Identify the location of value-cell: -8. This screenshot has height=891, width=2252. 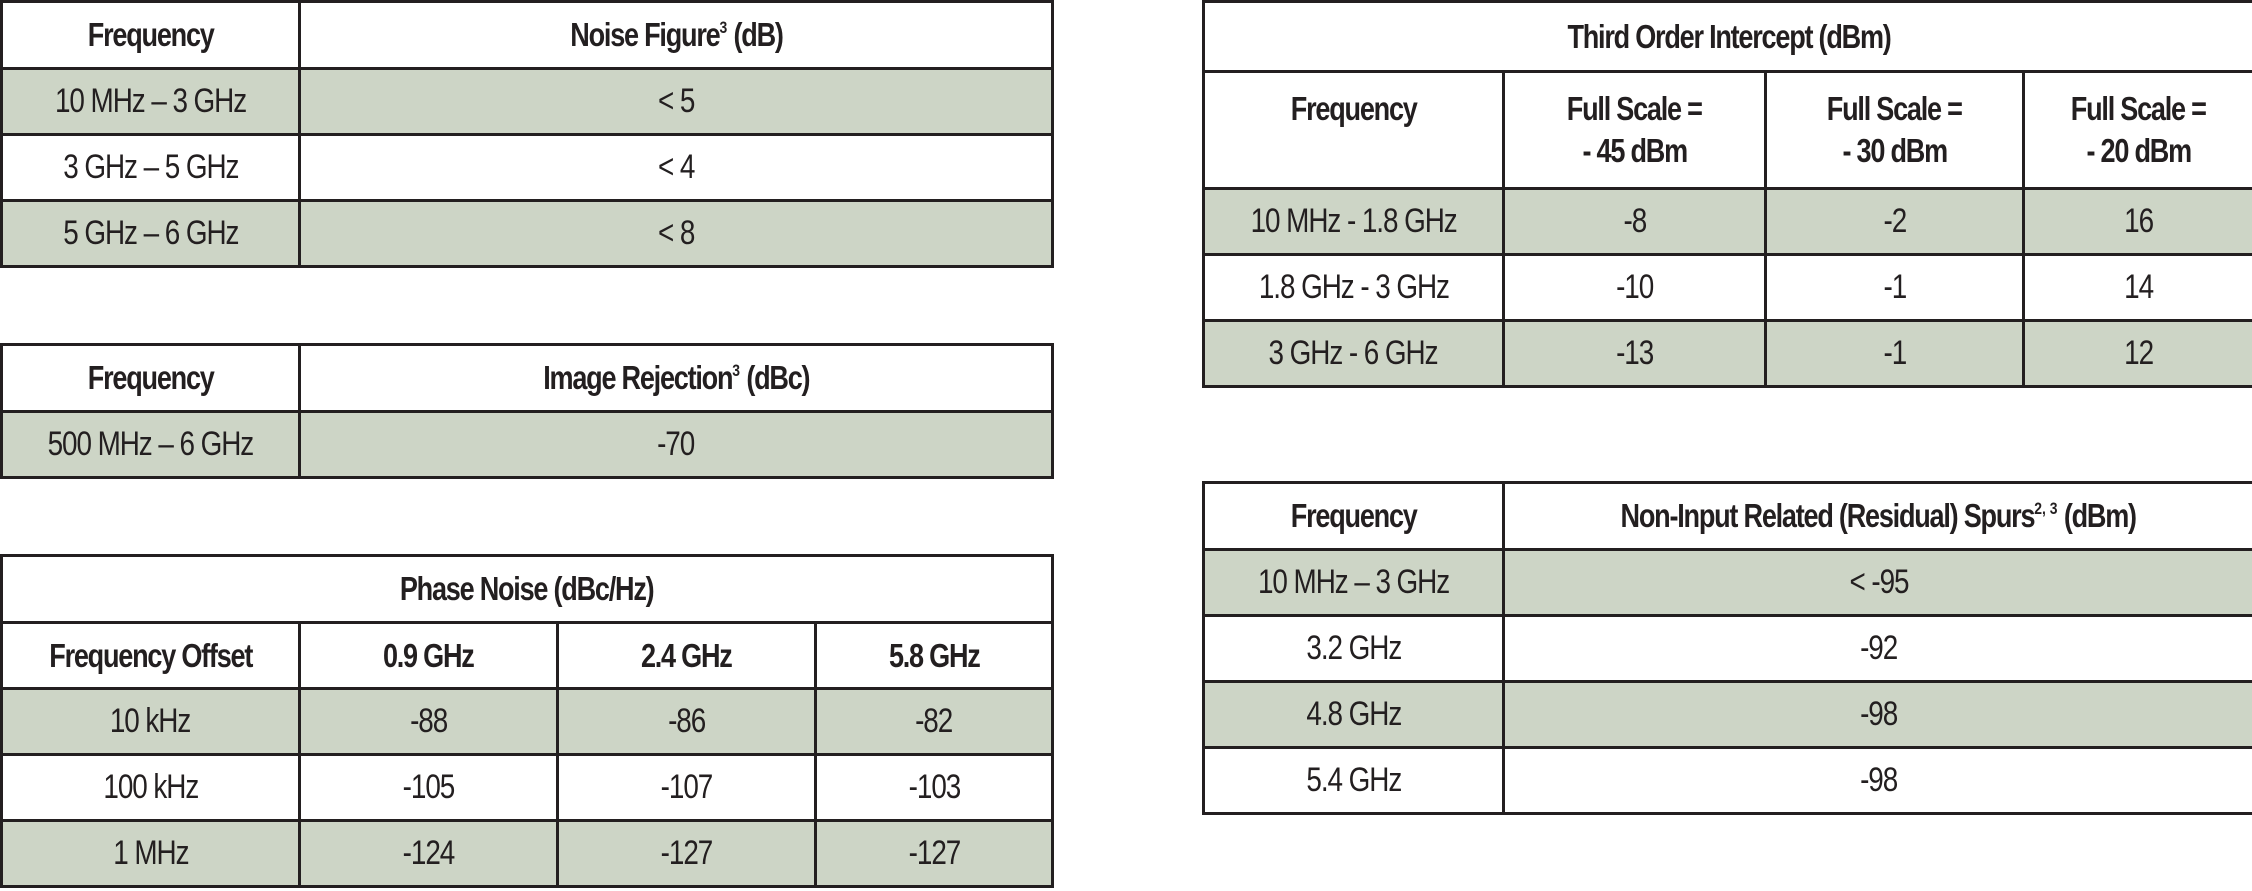
(1634, 221).